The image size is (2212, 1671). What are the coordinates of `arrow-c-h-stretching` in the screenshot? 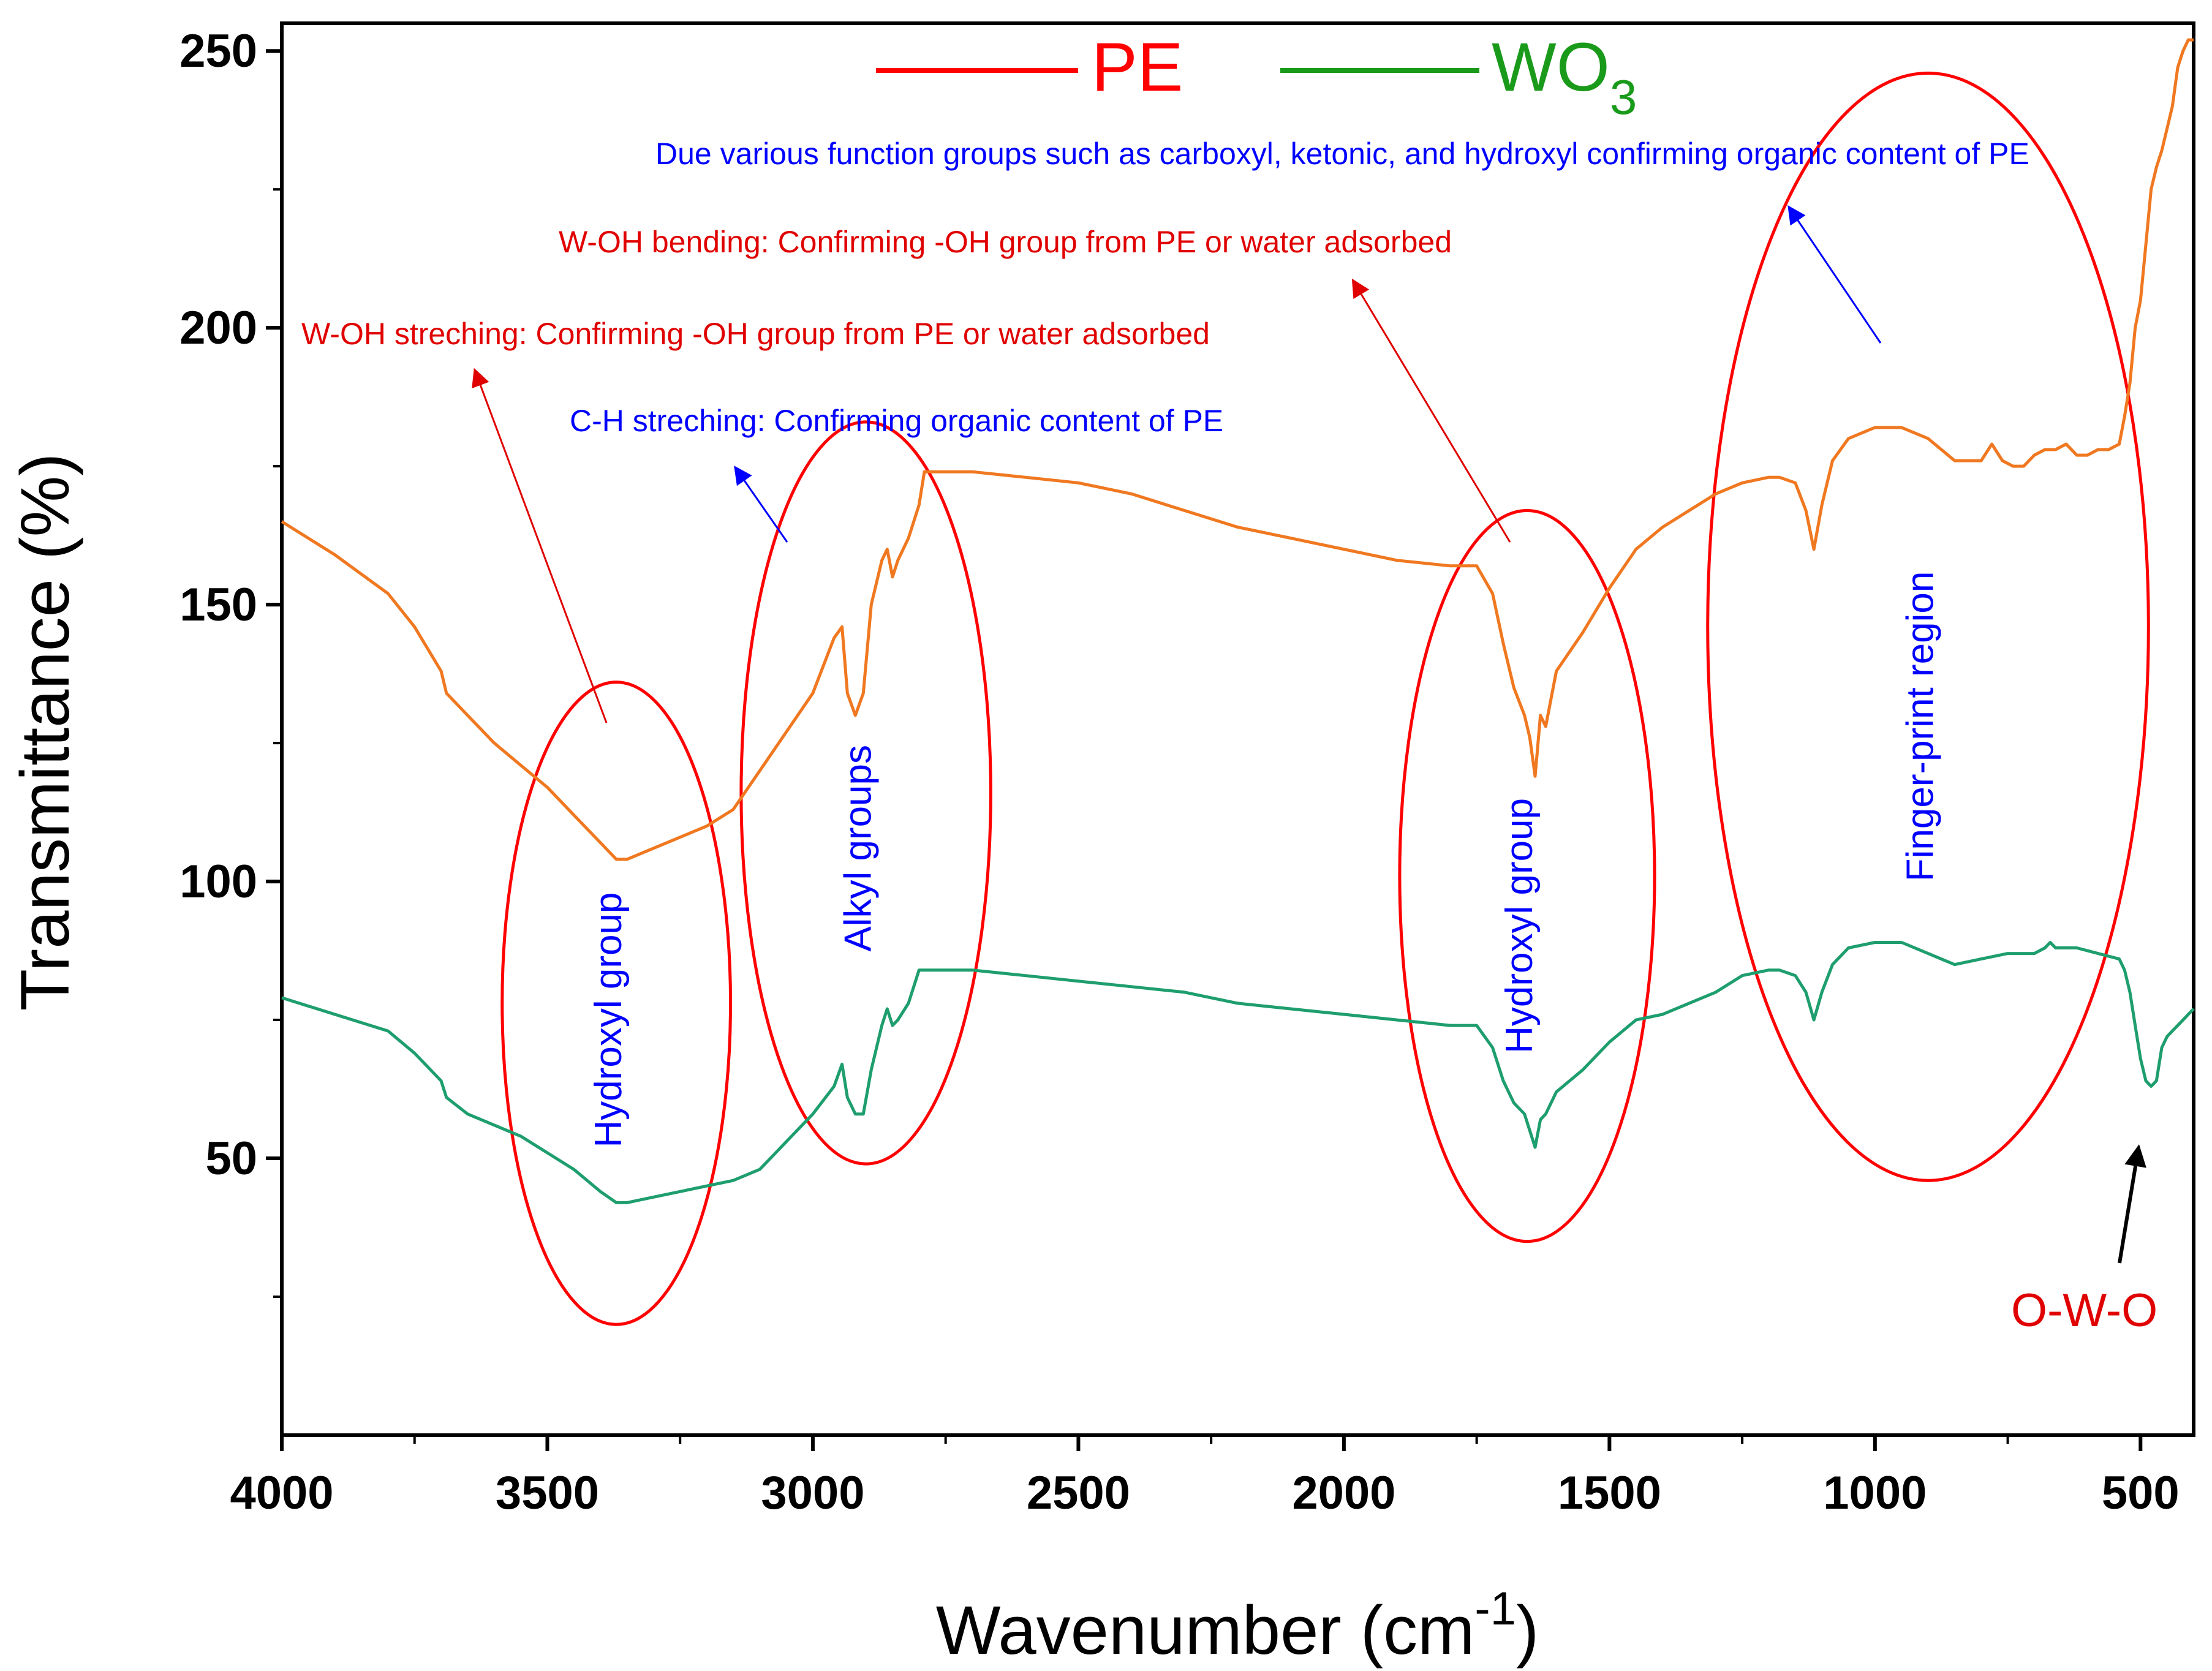 It's located at (761, 504).